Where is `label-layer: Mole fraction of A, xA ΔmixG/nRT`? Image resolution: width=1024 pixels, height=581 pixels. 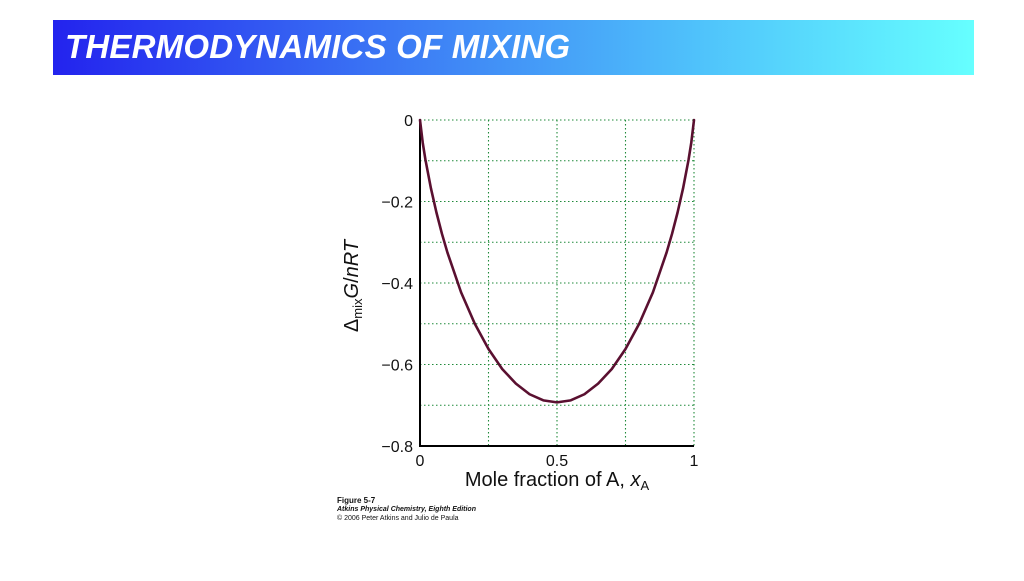 label-layer: Mole fraction of A, xA ΔmixG/nRT is located at coordinates (495, 365).